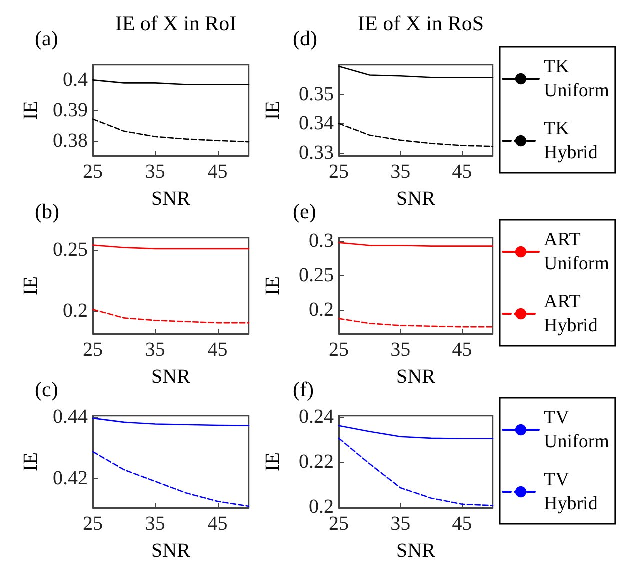 Image resolution: width=635 pixels, height=570 pixels. I want to click on text: (f), so click(303, 390).